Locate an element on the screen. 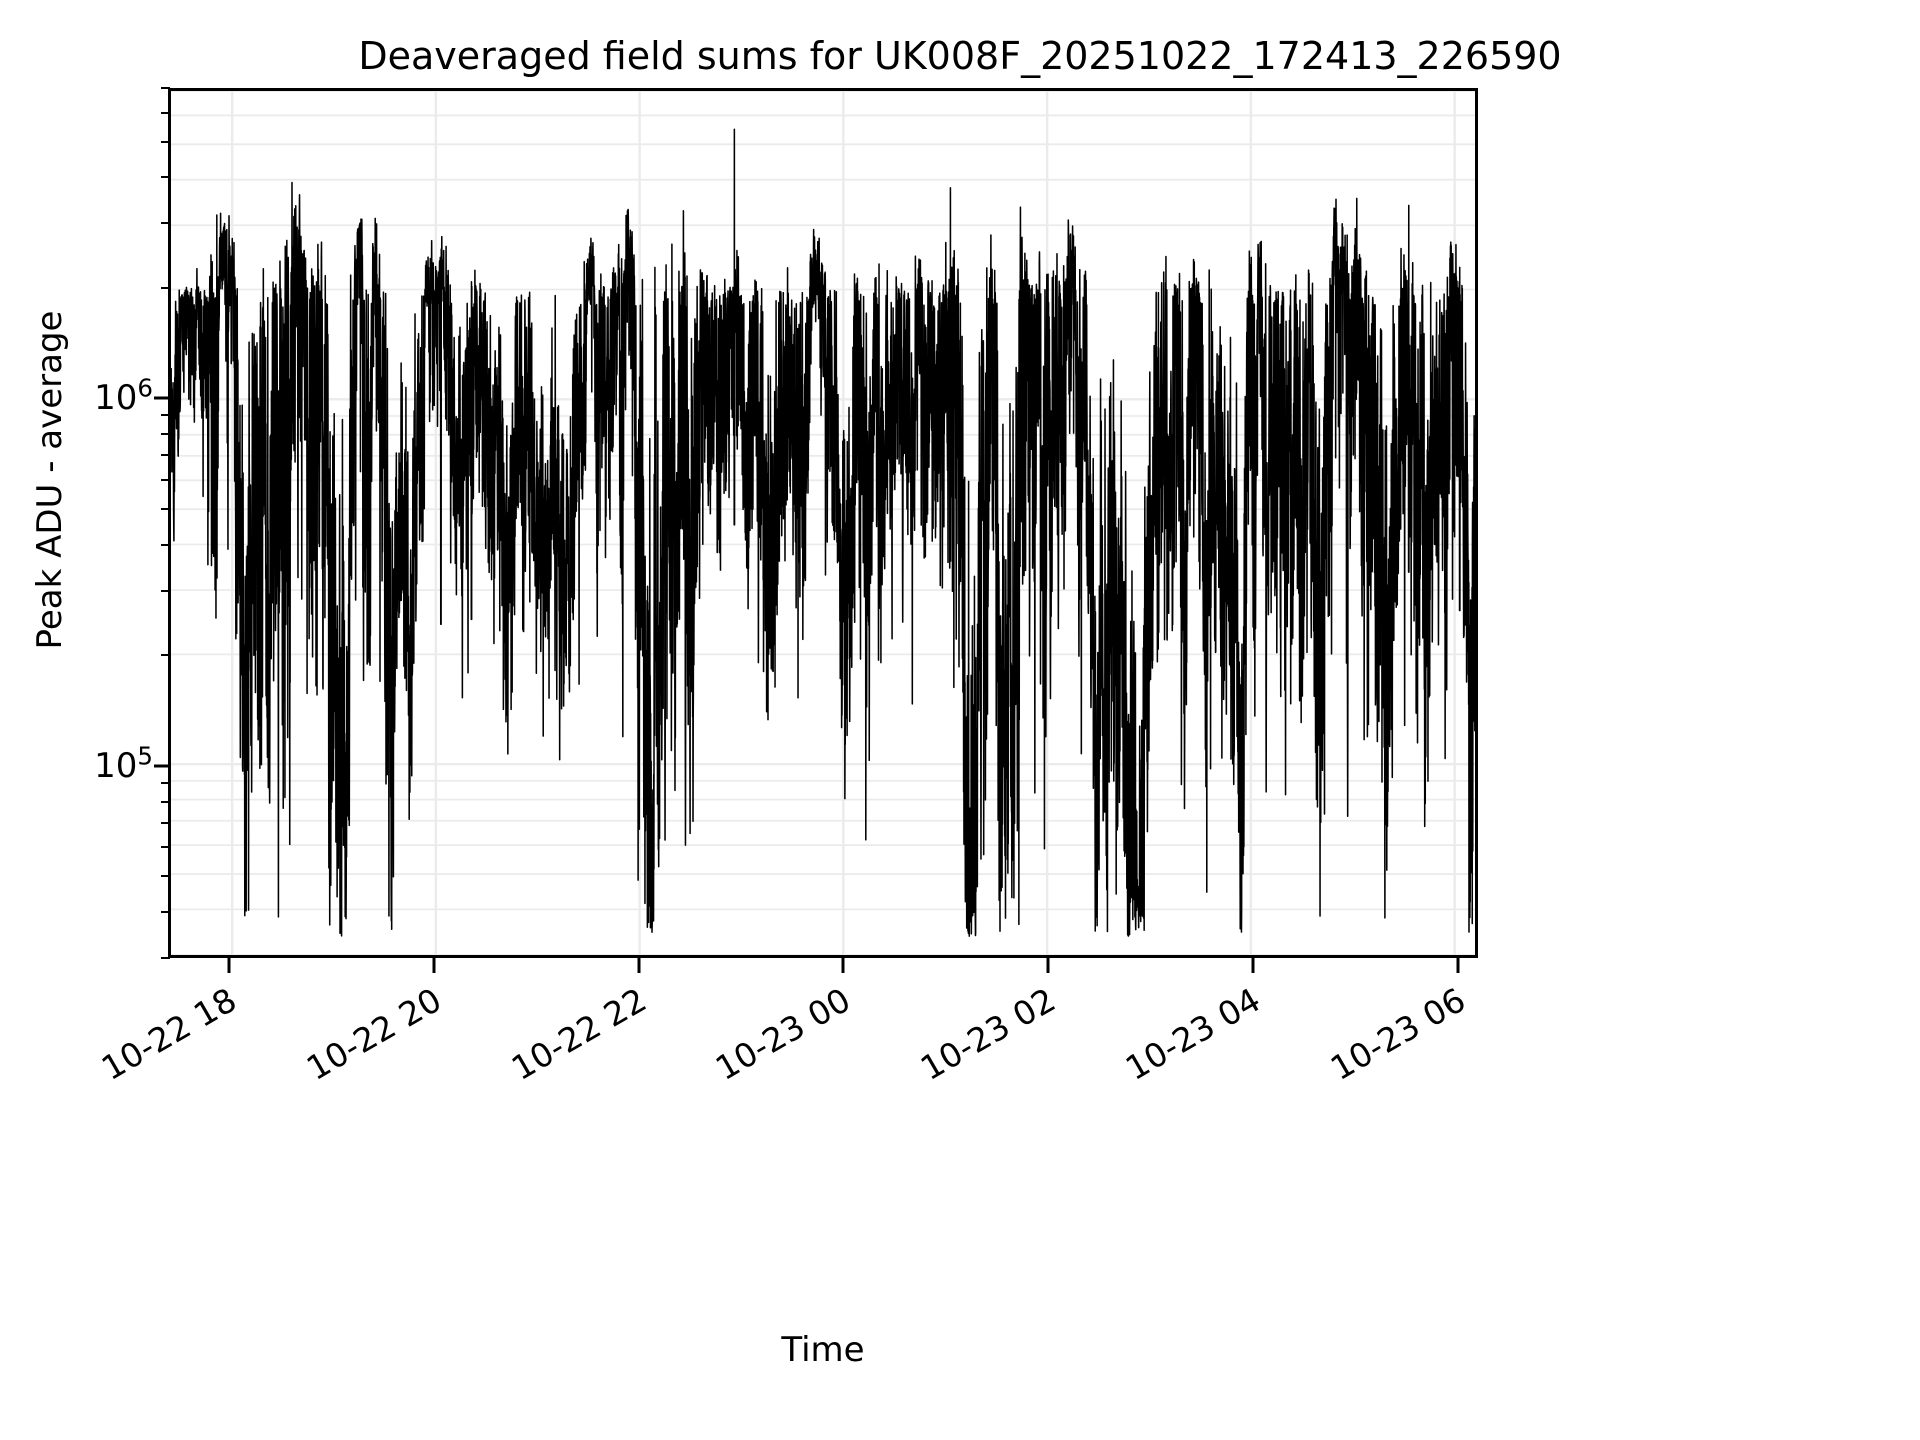 The image size is (1920, 1440). x-tick-label: 10-23 06 is located at coordinates (1397, 1034).